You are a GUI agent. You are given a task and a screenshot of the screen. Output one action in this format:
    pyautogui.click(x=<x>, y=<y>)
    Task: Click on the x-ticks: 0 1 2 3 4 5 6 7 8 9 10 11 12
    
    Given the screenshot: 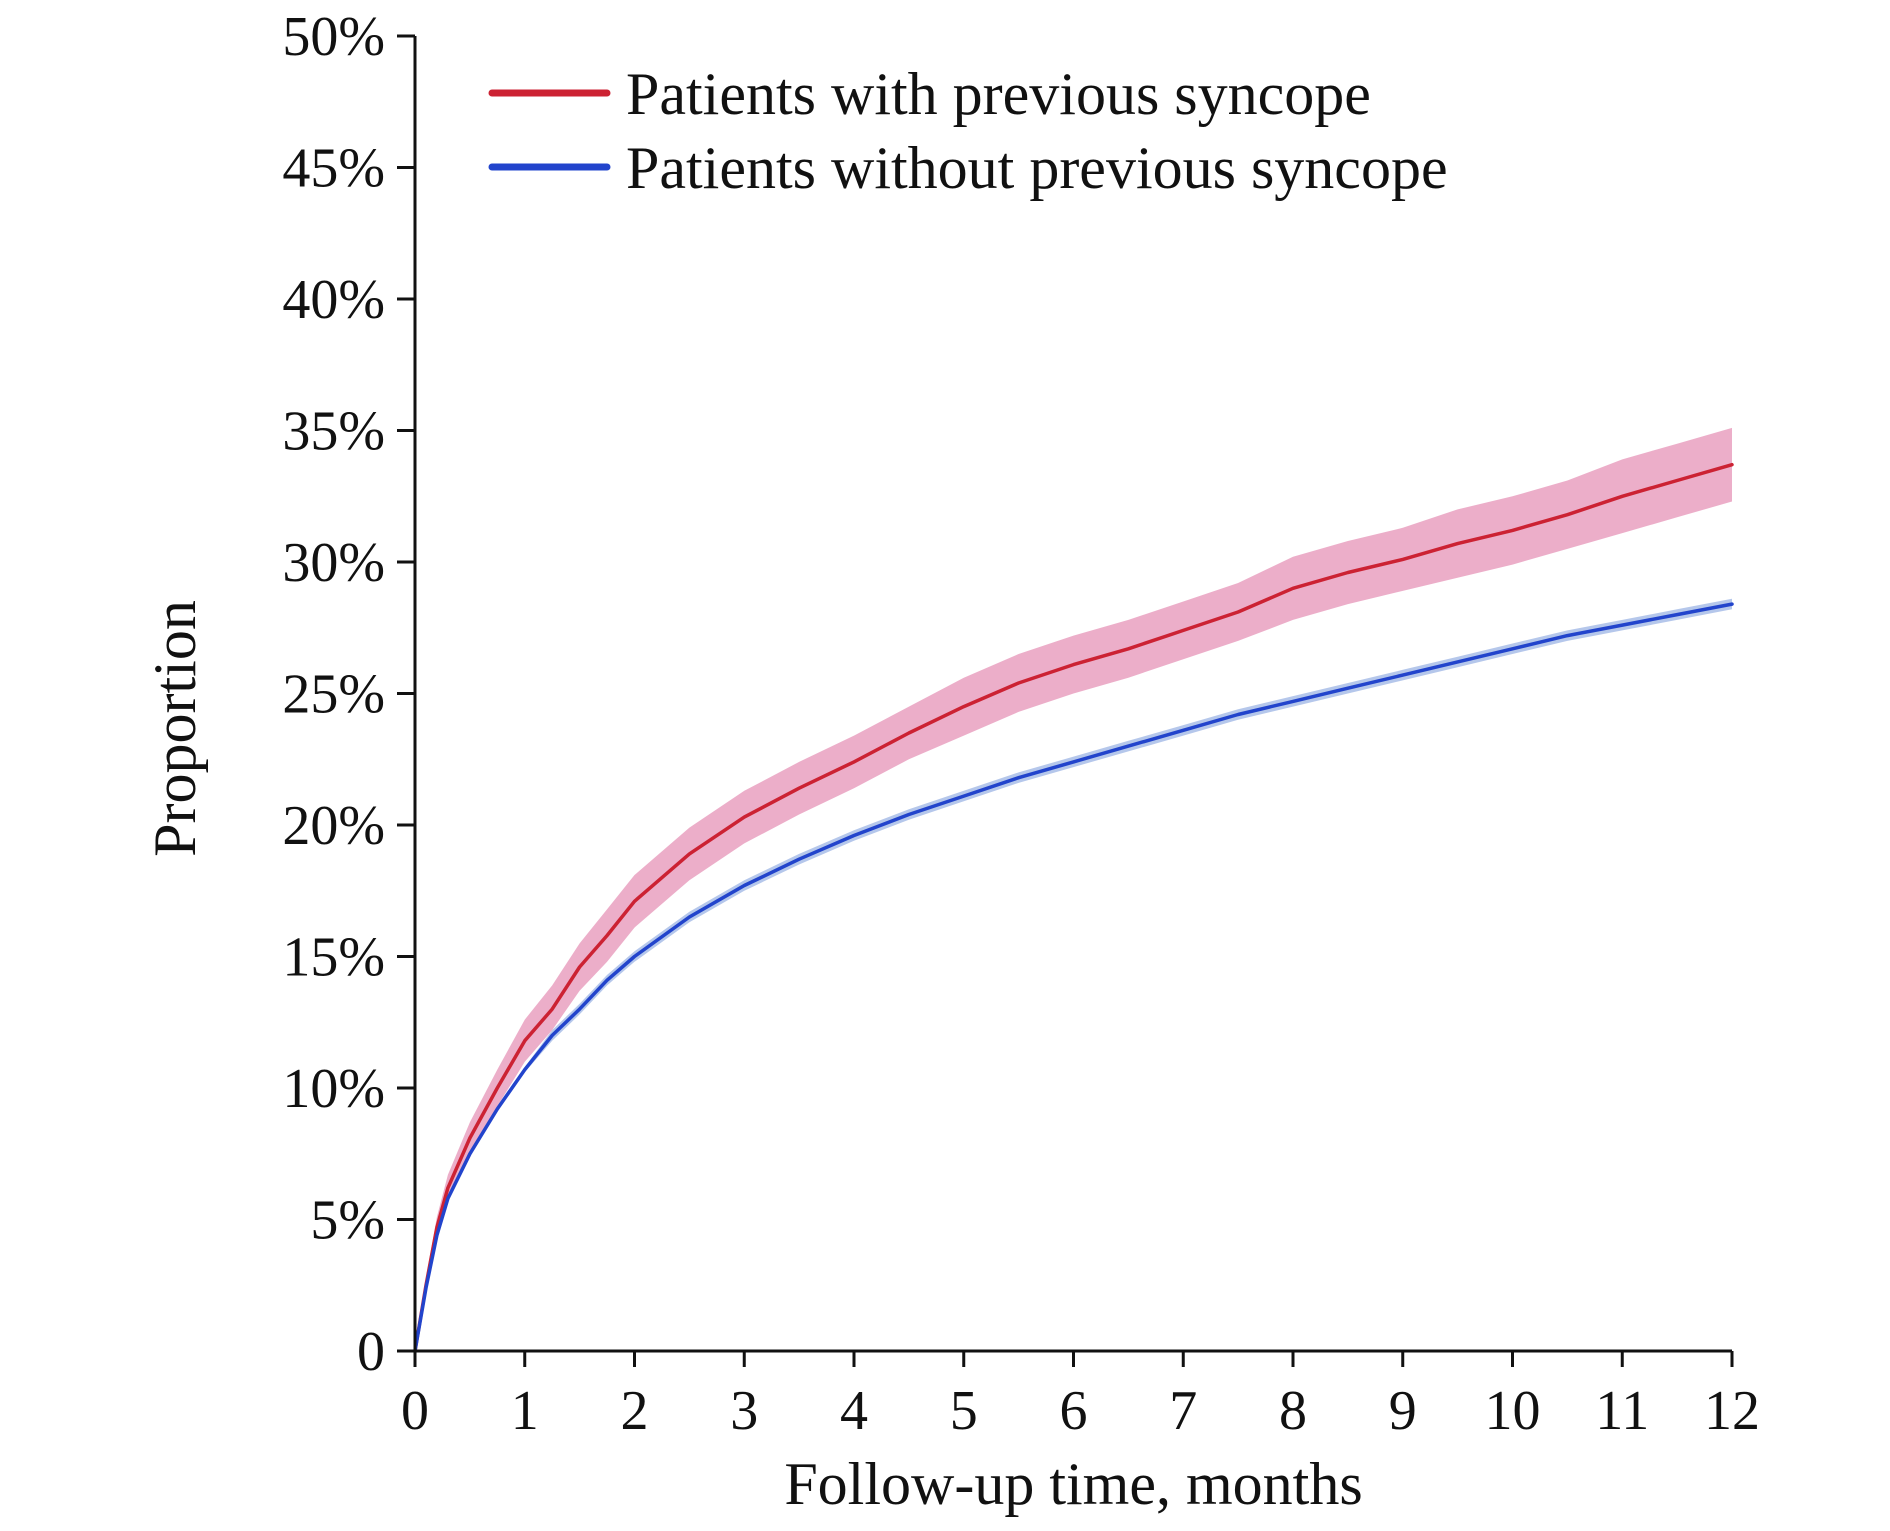 What is the action you would take?
    pyautogui.click(x=1080, y=1396)
    